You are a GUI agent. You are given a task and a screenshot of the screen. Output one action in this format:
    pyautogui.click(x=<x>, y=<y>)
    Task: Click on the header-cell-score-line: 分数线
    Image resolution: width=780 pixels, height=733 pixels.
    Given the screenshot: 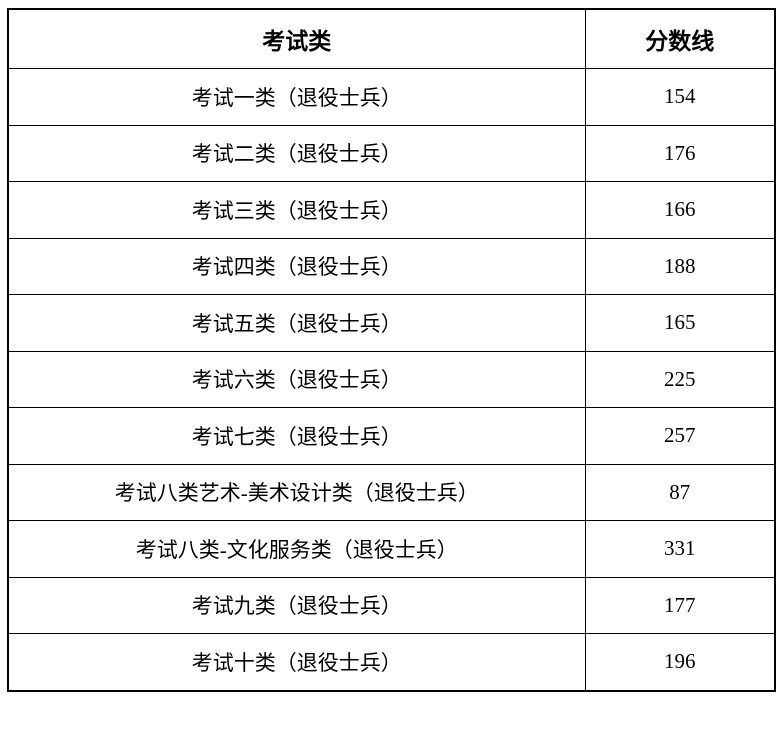 What is the action you would take?
    pyautogui.click(x=680, y=38)
    